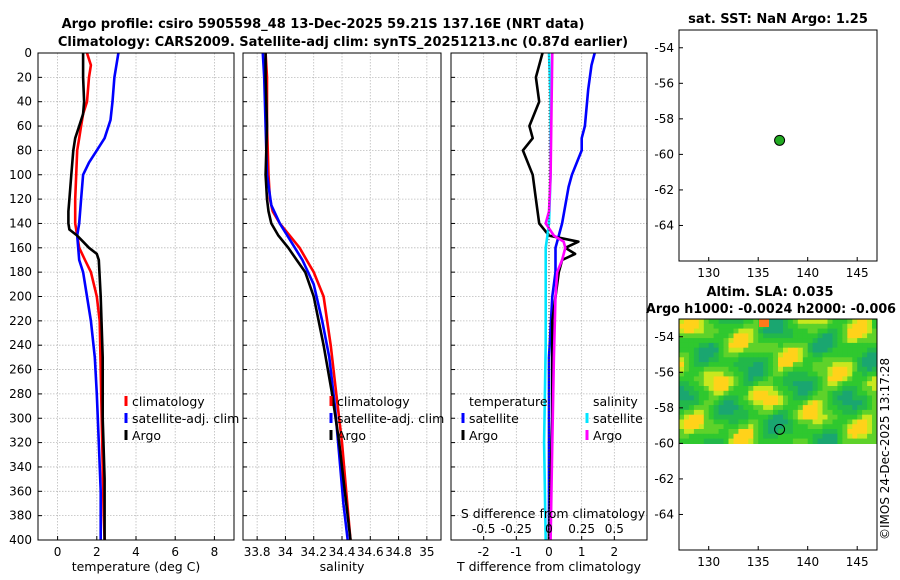 This screenshot has height=580, width=900. Describe the element at coordinates (426, 552) in the screenshot. I see `salinity-xtick-label: 35` at that location.